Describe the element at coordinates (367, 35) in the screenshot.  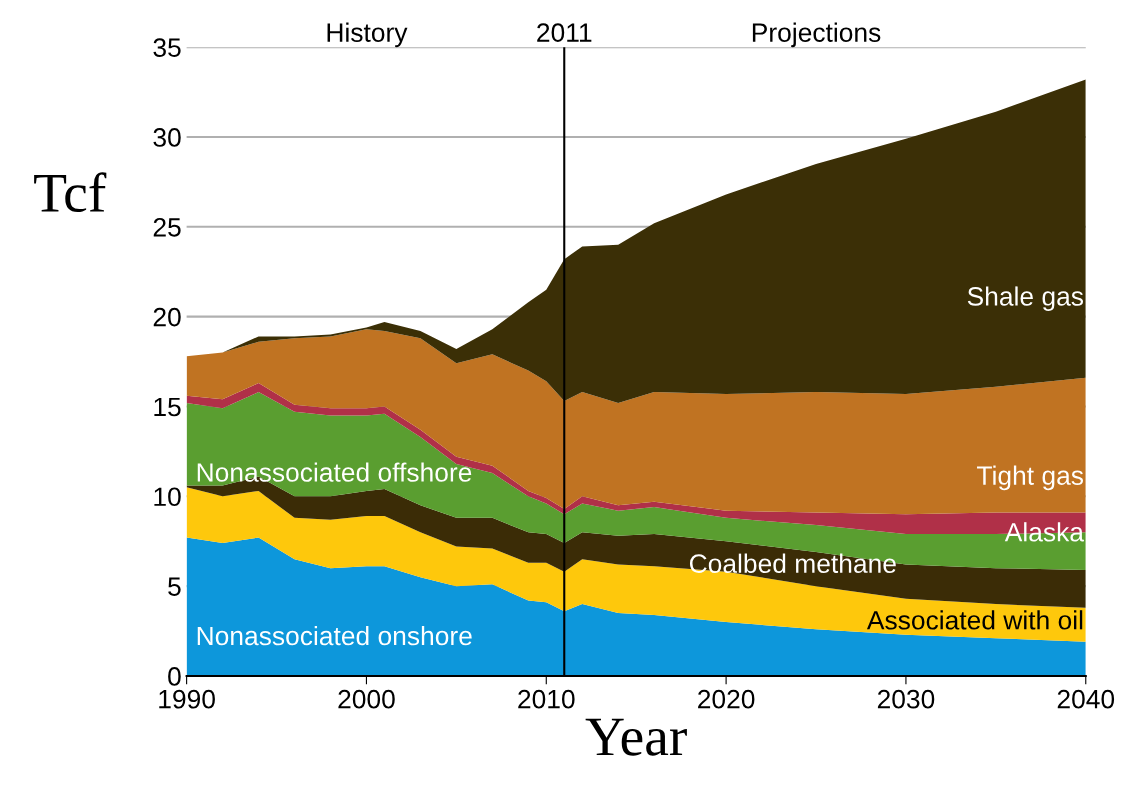
I see `text: History` at that location.